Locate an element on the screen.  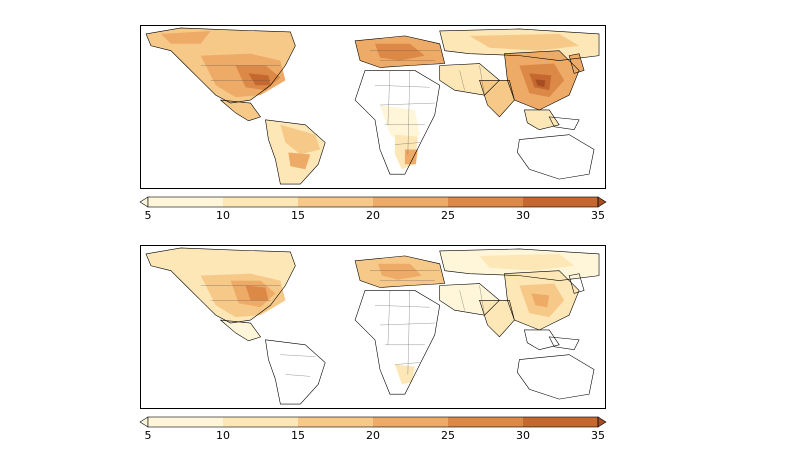
colorbar-bottom: 5 10 15 20 25 30 35 is located at coordinates (373, 431).